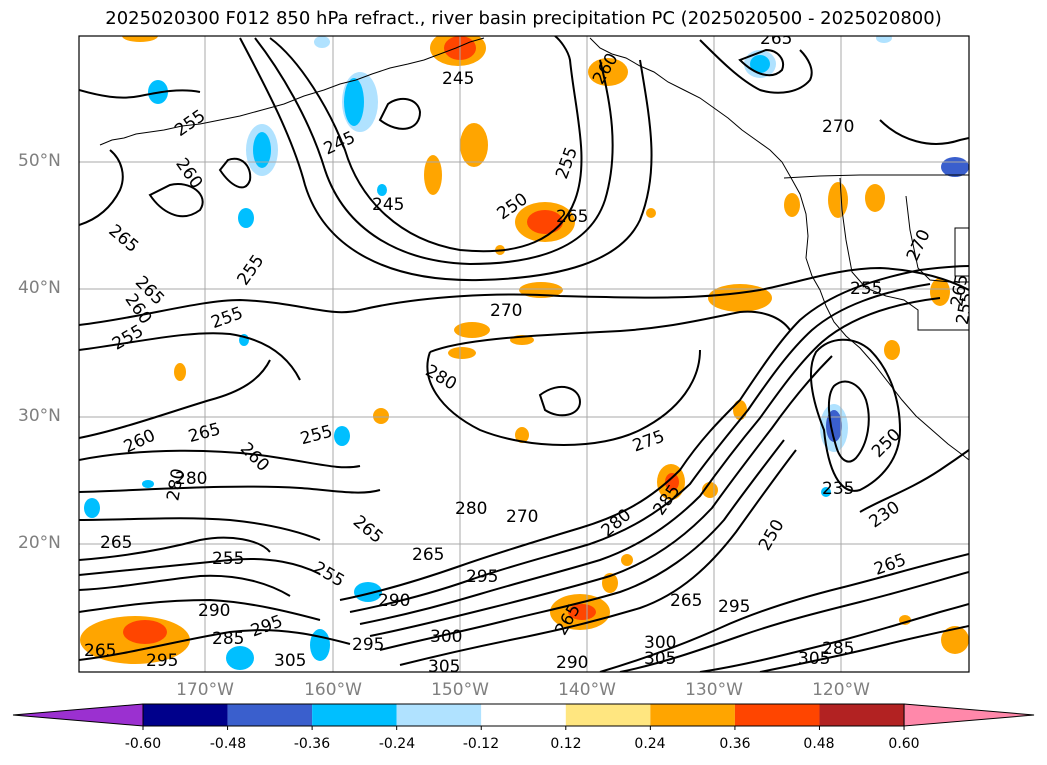 This screenshot has width=1047, height=765. What do you see at coordinates (838, 489) in the screenshot?
I see `contour-label: 235` at bounding box center [838, 489].